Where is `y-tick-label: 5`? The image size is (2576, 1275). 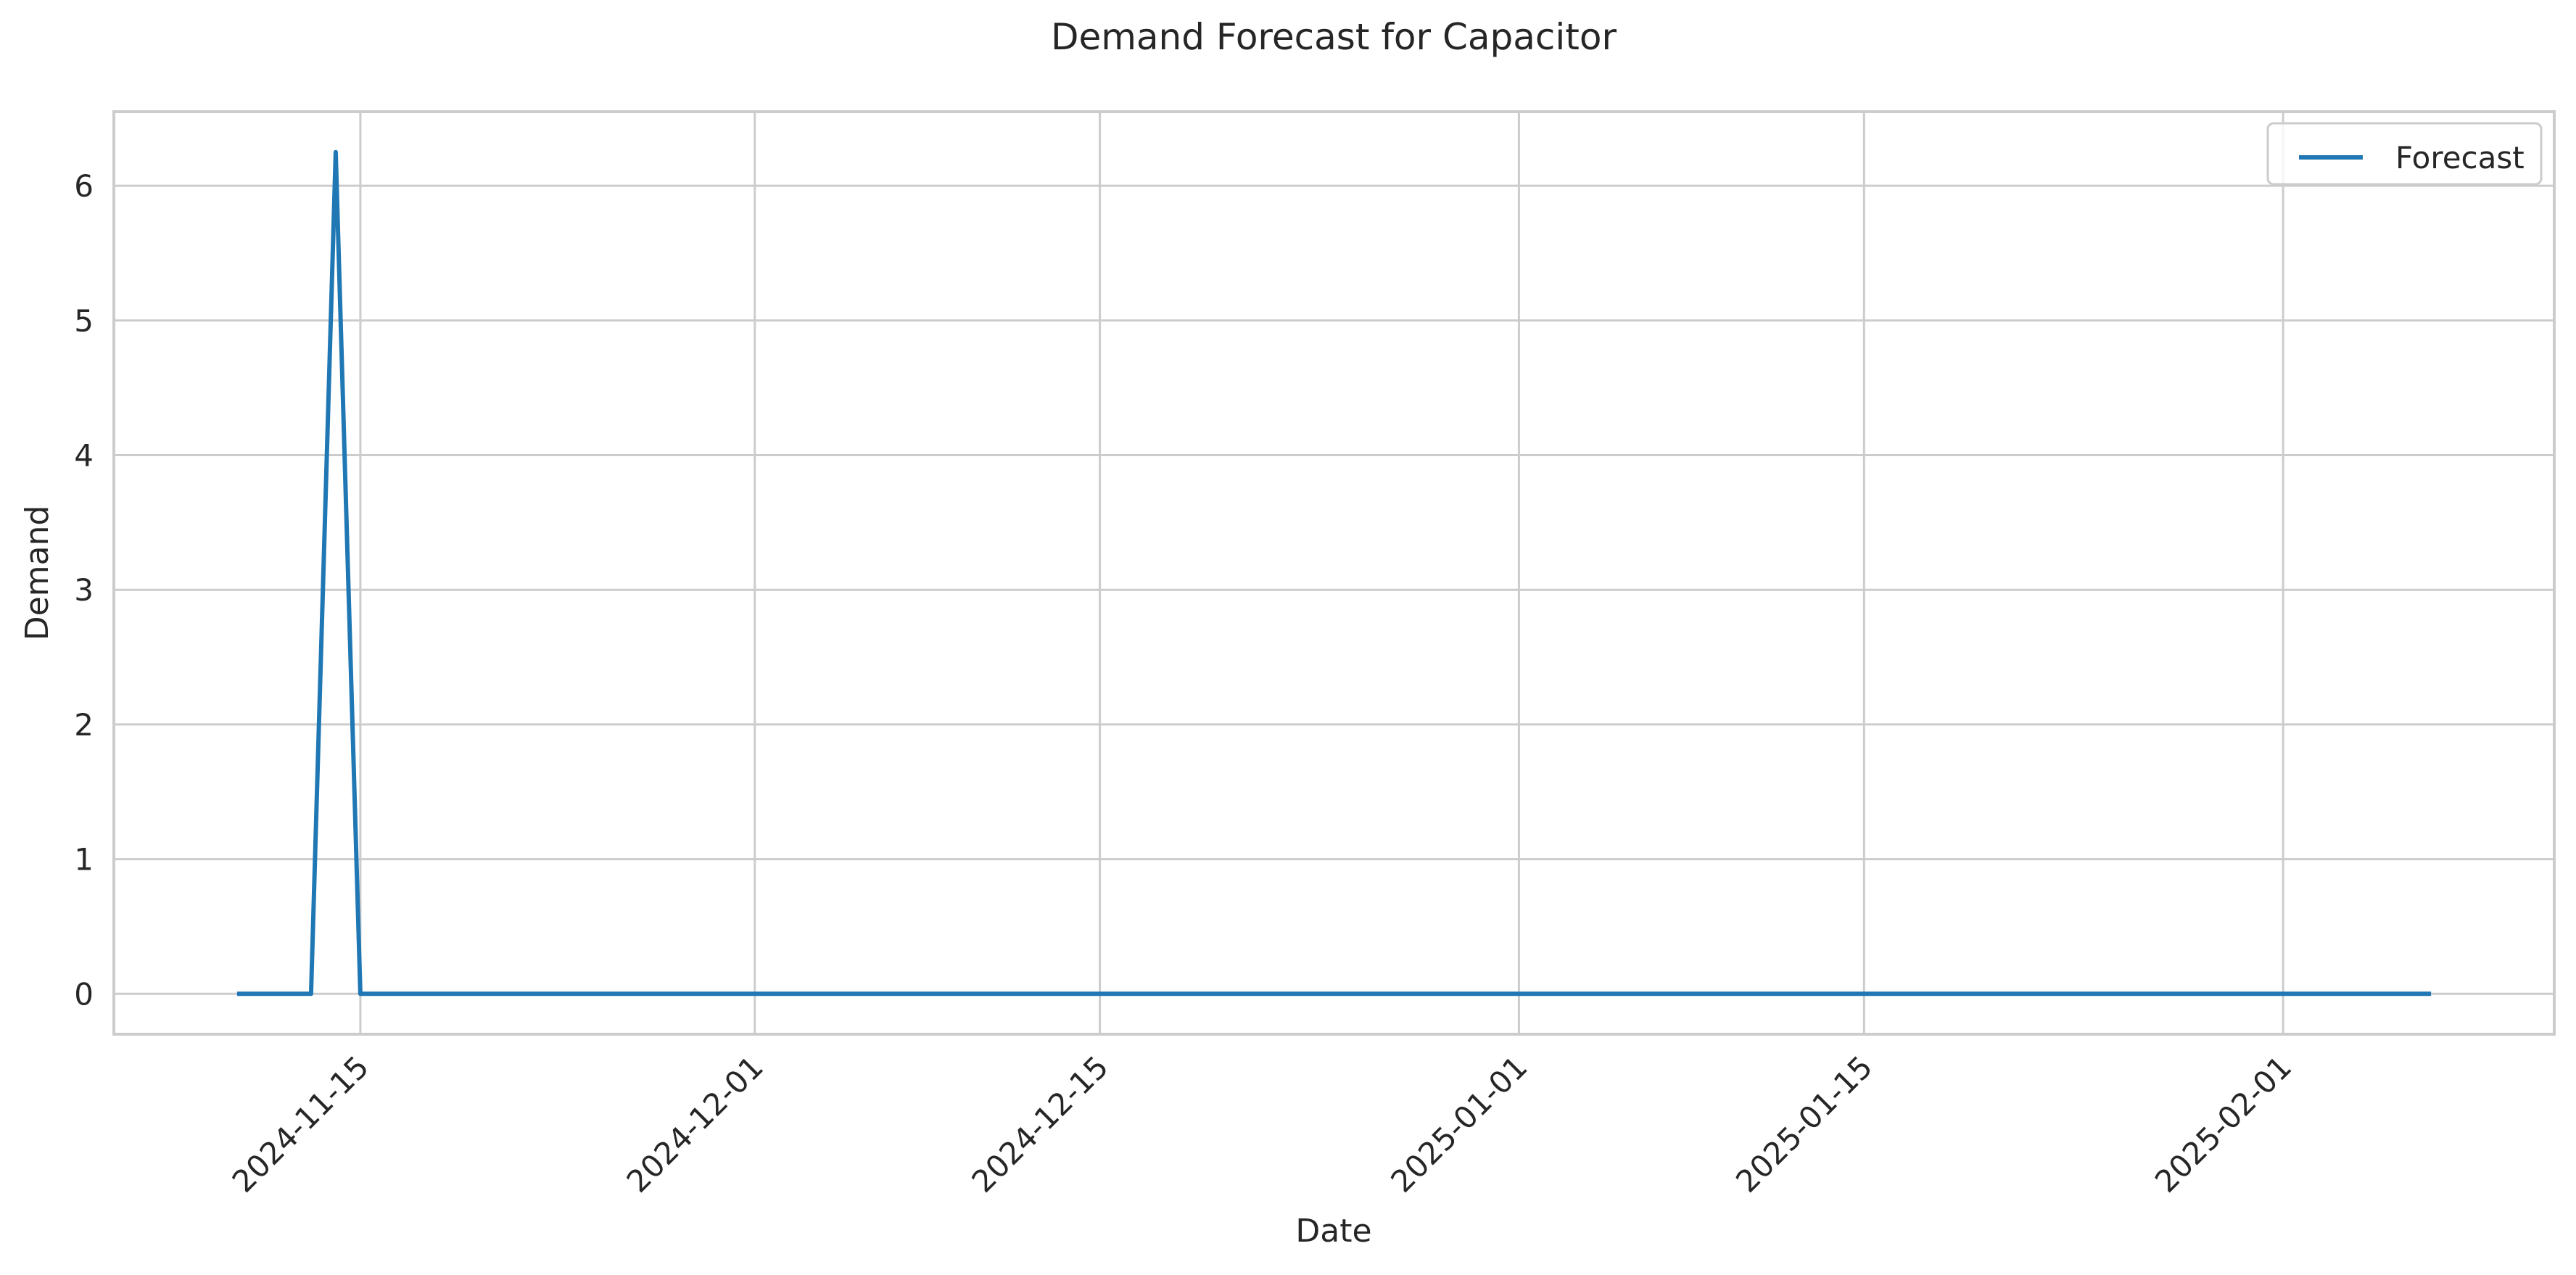
y-tick-label: 5 is located at coordinates (84, 321).